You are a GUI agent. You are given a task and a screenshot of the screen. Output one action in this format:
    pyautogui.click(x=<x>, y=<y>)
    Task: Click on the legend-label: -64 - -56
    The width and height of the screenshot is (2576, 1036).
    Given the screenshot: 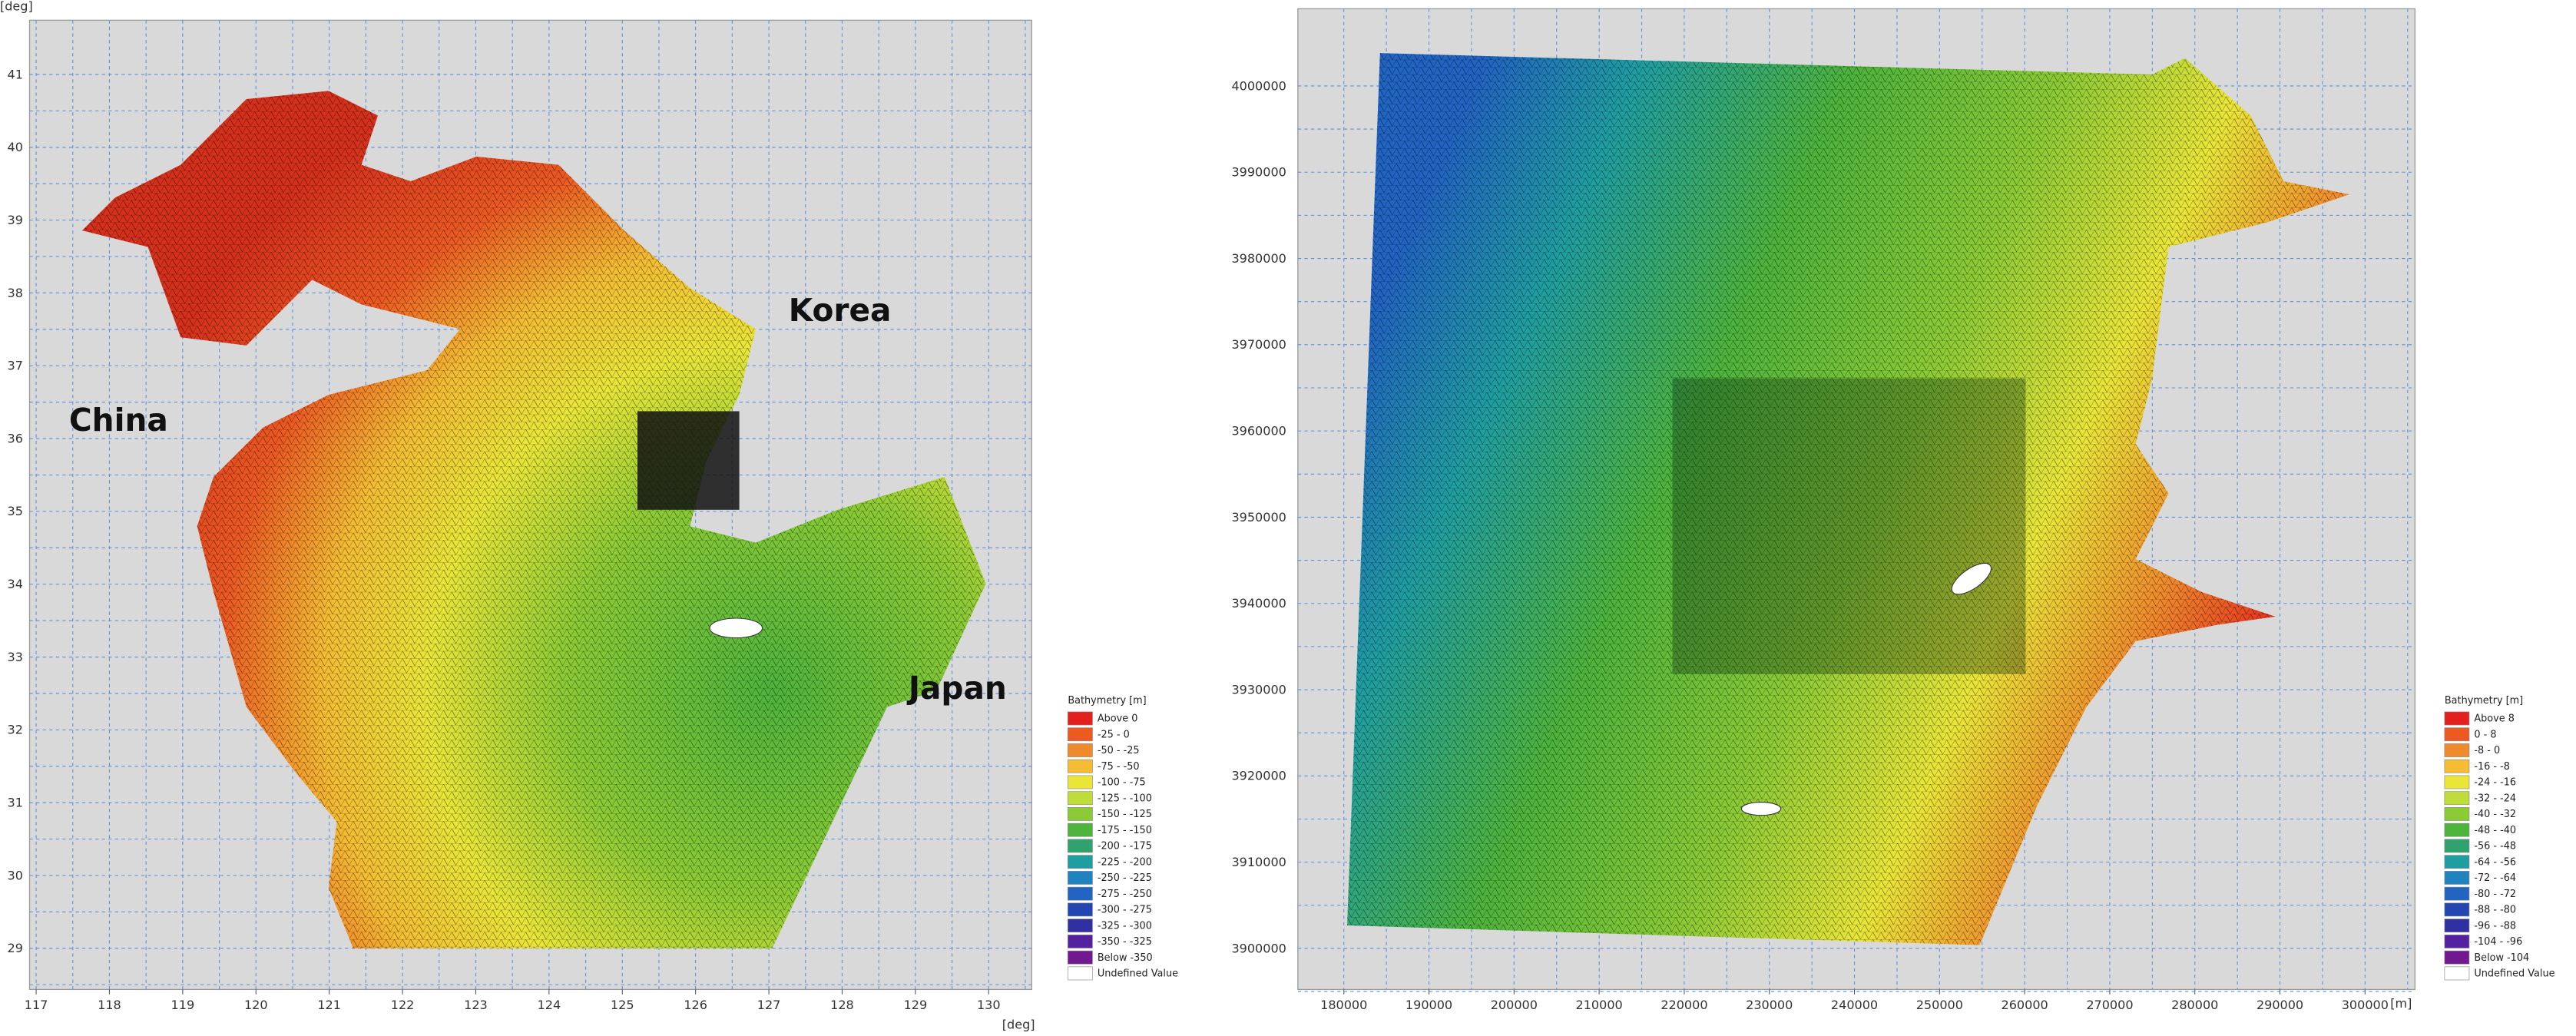 What is the action you would take?
    pyautogui.click(x=2495, y=862)
    